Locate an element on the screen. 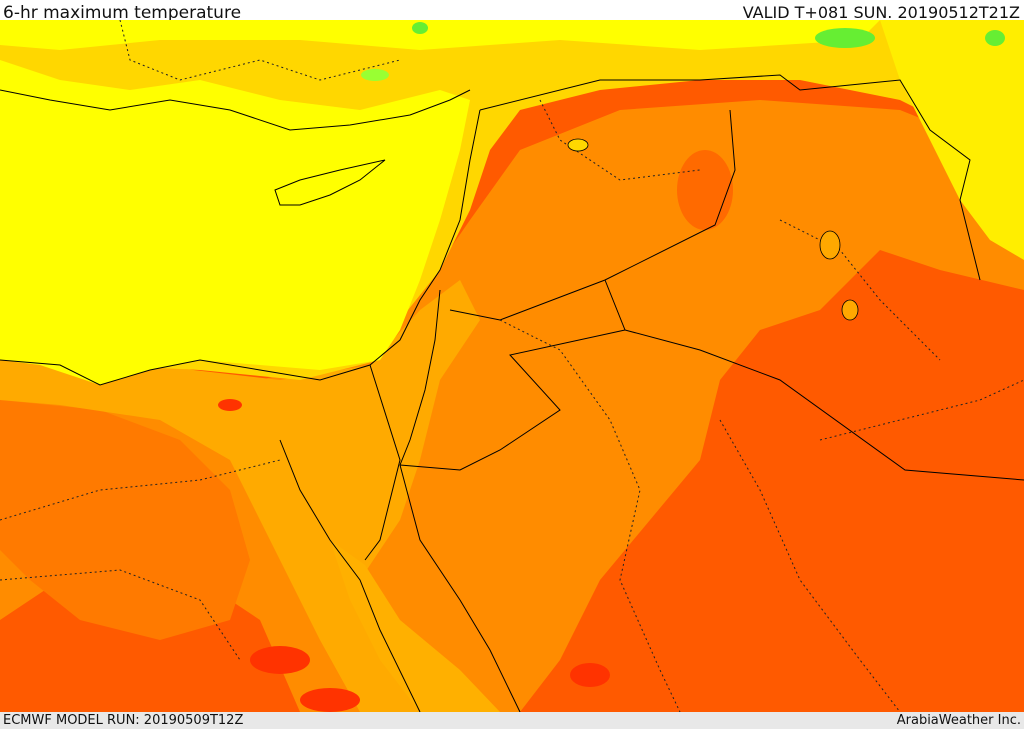  north-east-yellow is located at coordinates (952, 140).